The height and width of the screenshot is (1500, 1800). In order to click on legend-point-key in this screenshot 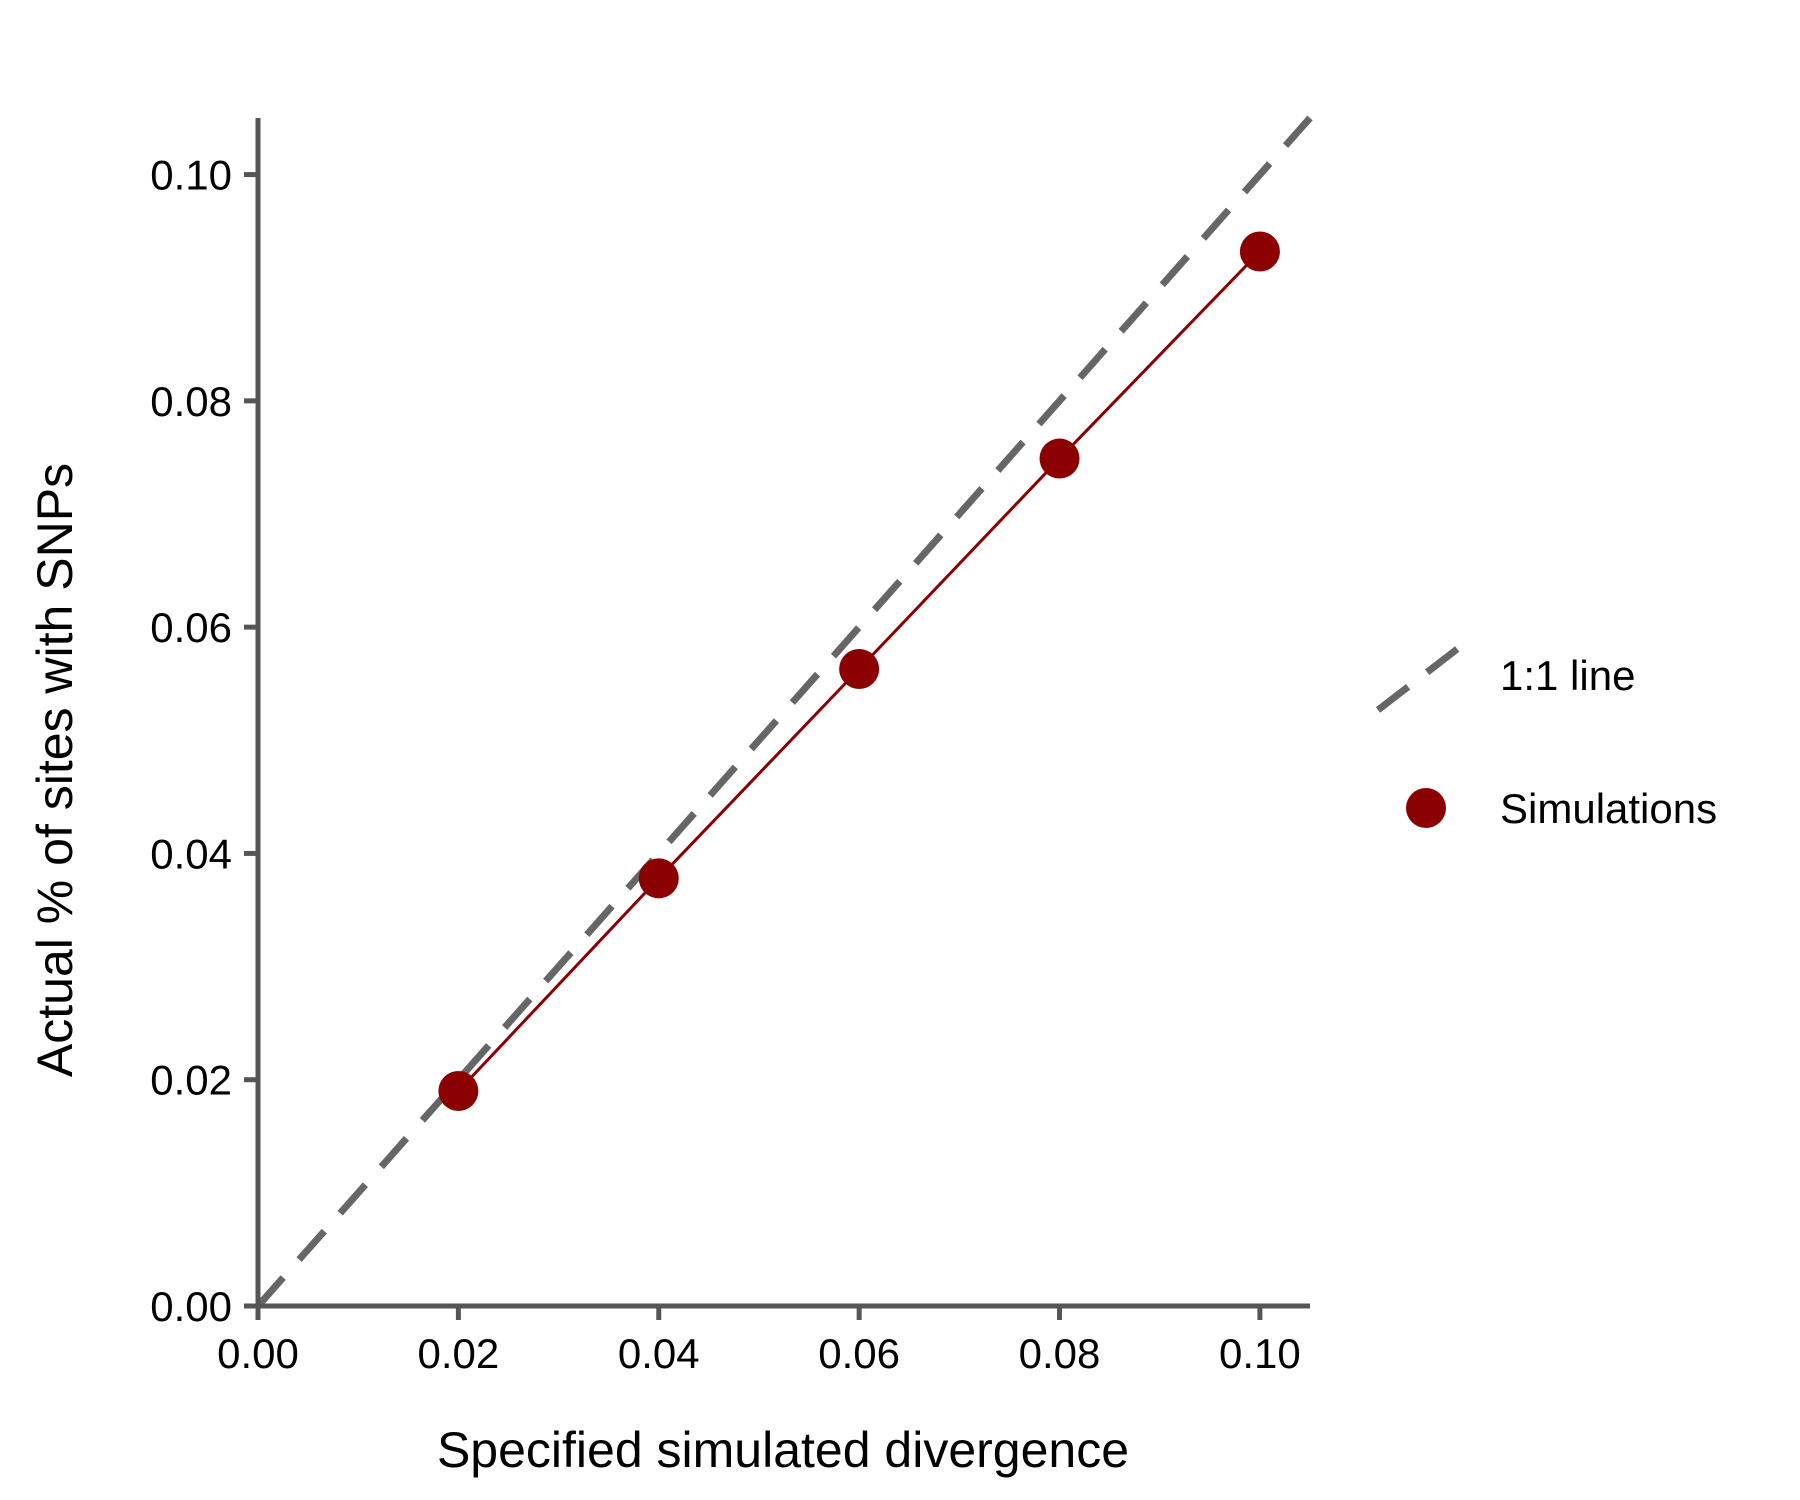, I will do `click(1426, 808)`.